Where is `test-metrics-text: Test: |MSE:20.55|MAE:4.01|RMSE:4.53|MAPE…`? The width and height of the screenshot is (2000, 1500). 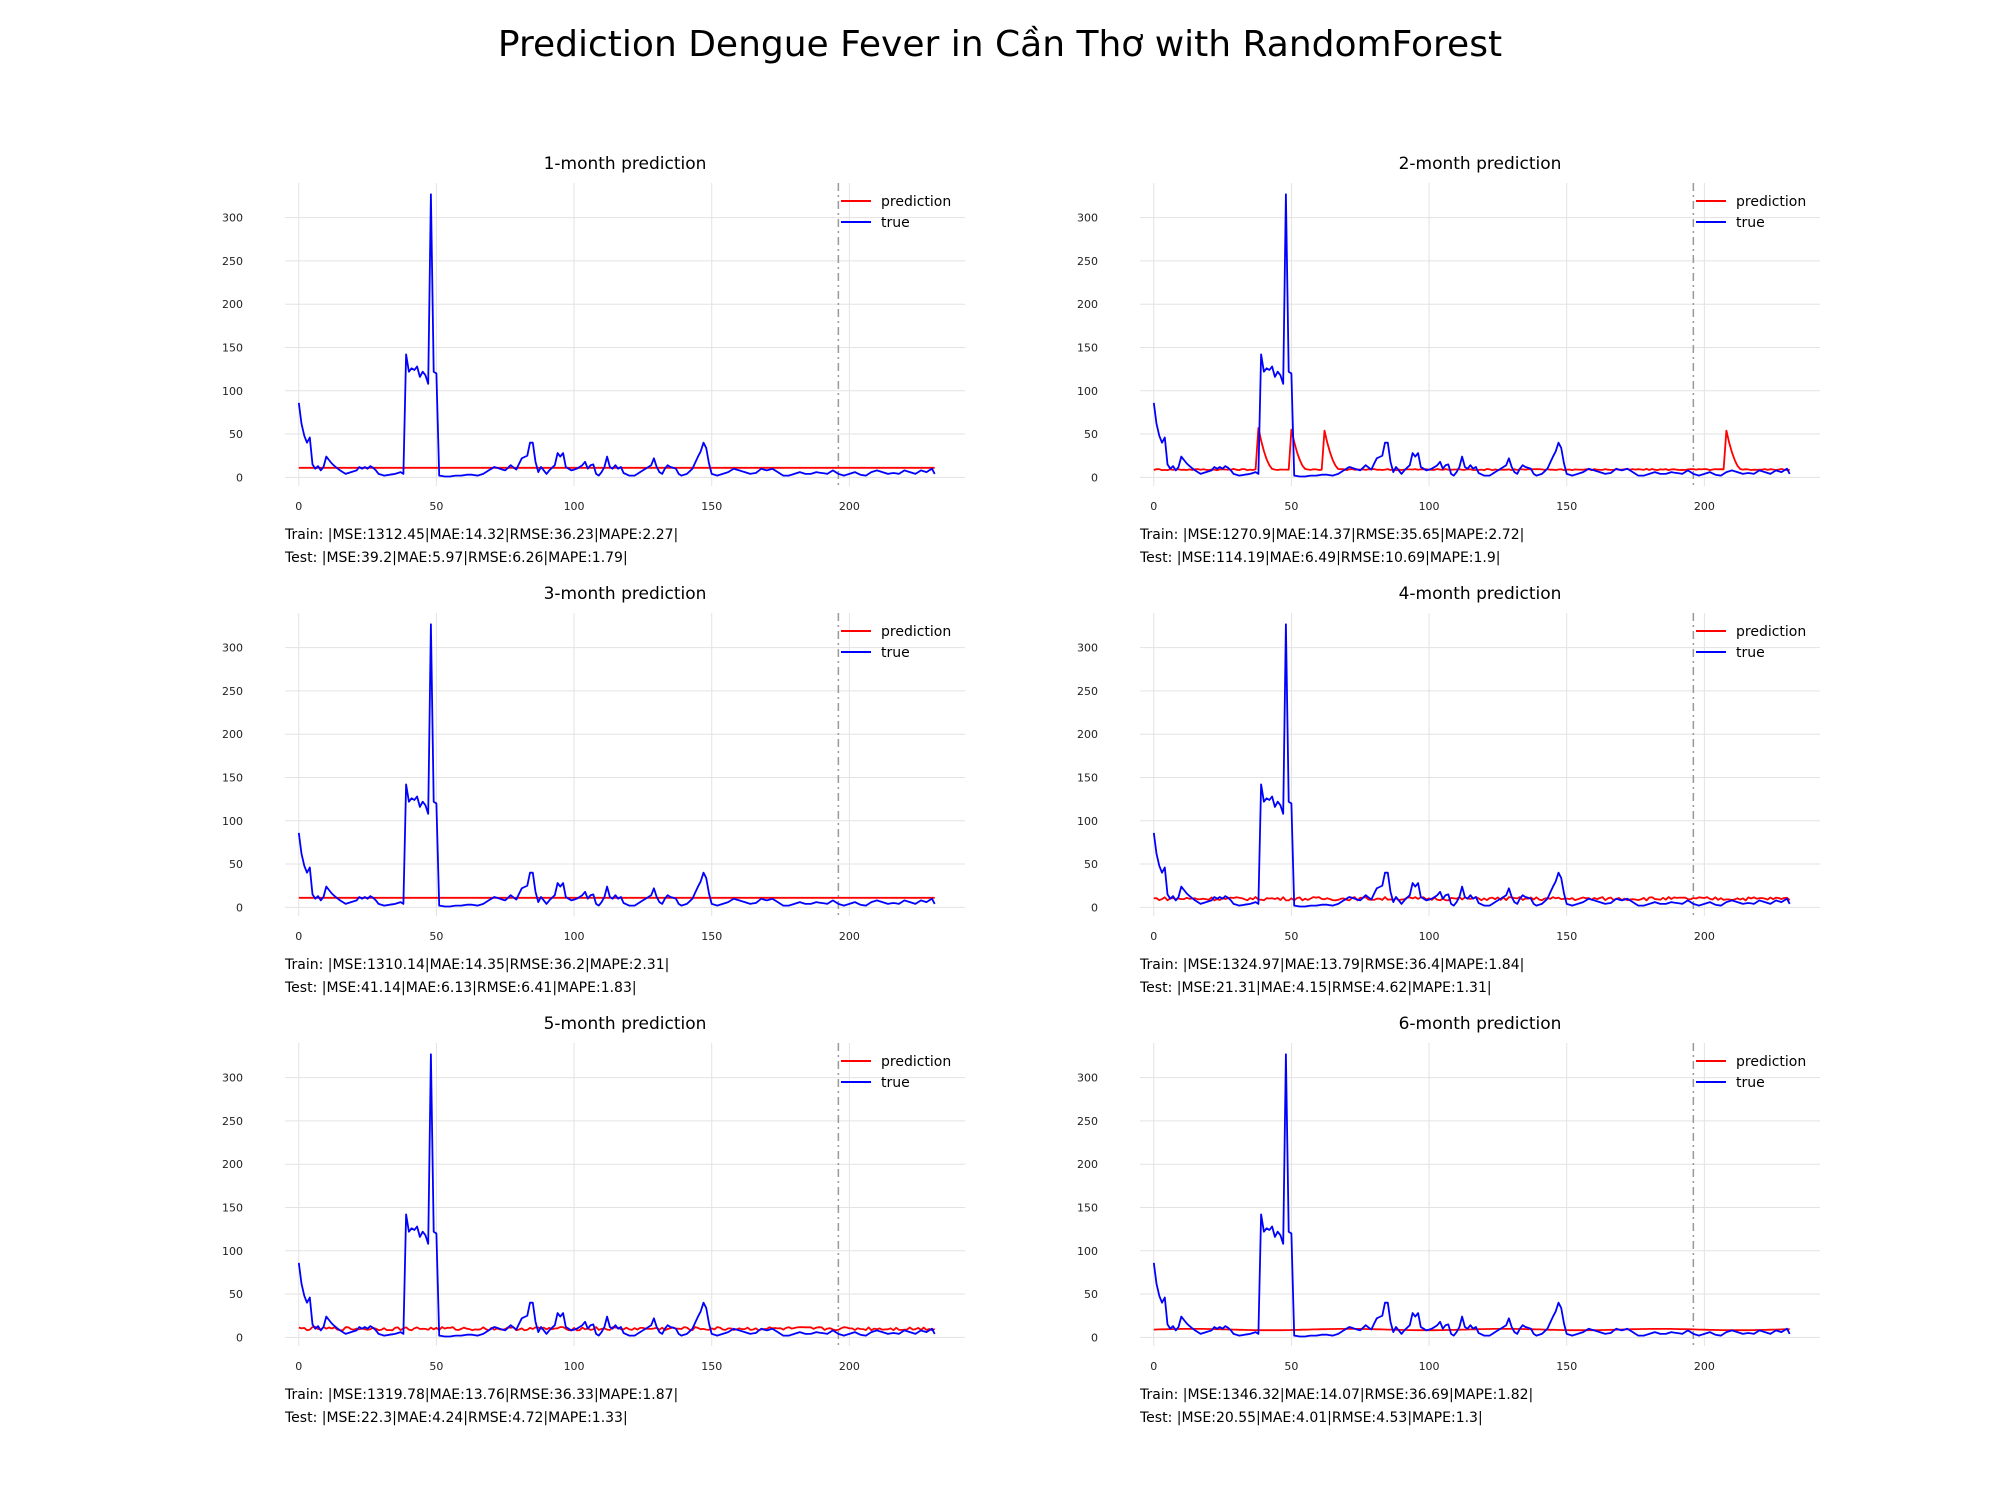 test-metrics-text: Test: |MSE:20.55|MAE:4.01|RMSE:4.53|MAPE… is located at coordinates (1311, 1418).